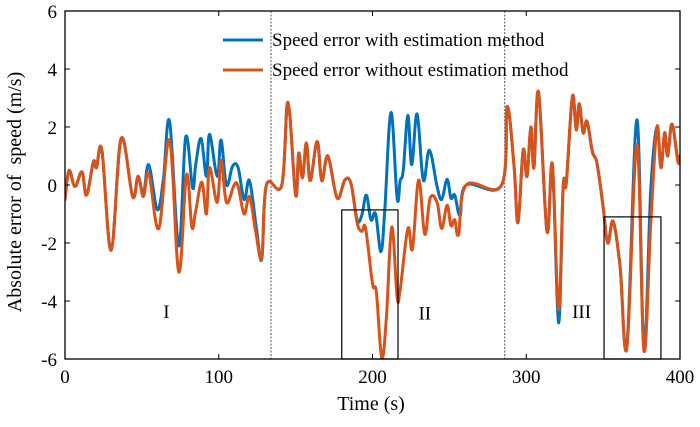 Image resolution: width=700 pixels, height=427 pixels. I want to click on x-tick-label: 400, so click(680, 377).